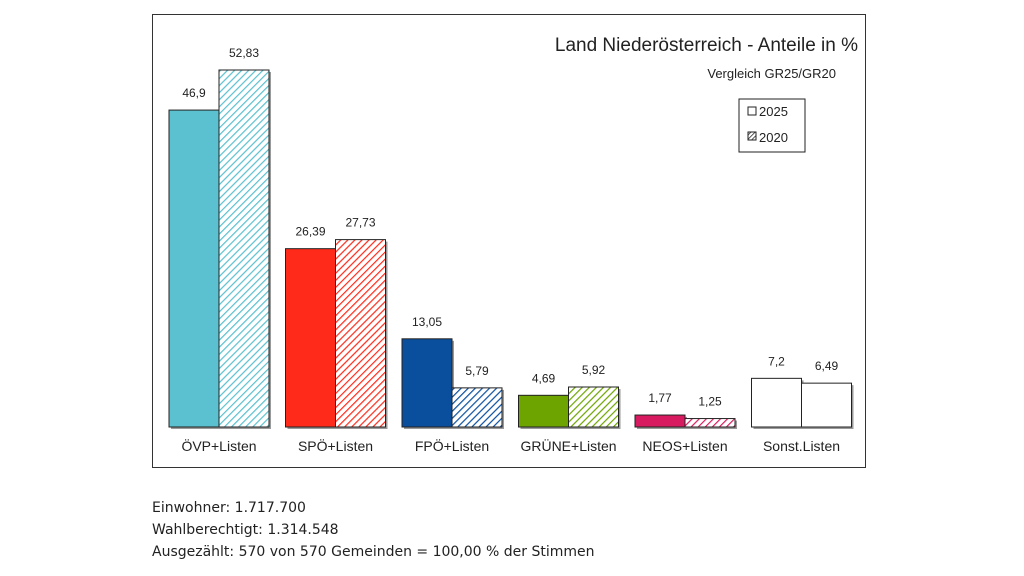 The width and height of the screenshot is (1024, 576). What do you see at coordinates (776, 361) in the screenshot?
I see `value-label-2025-5: 7,2` at bounding box center [776, 361].